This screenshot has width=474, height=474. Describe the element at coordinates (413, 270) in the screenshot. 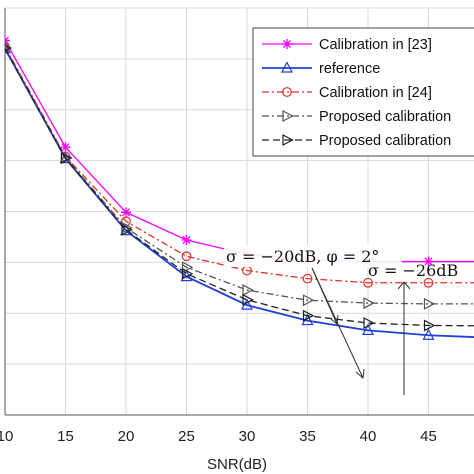

I see `annotation-2: σ = −26dB` at that location.